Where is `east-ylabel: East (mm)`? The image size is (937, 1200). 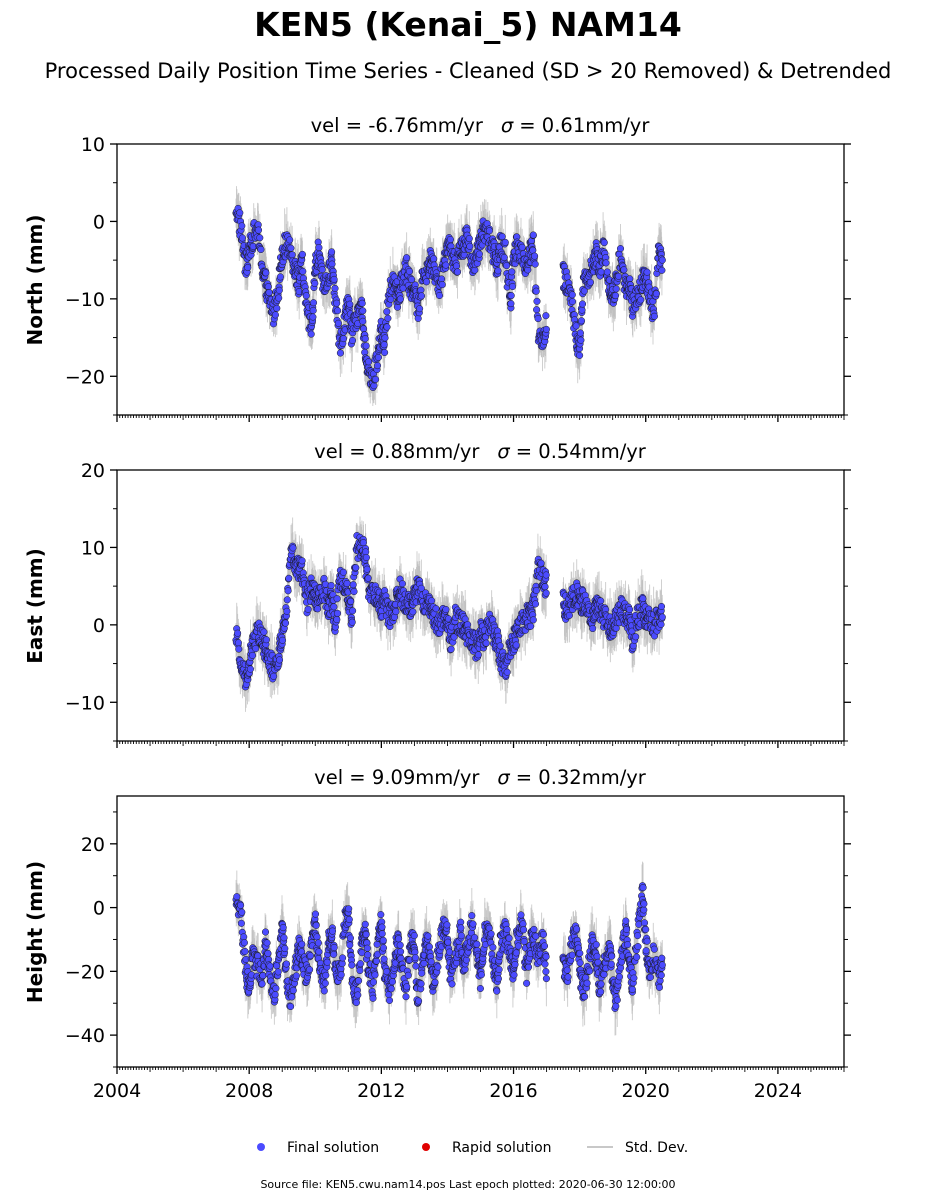 east-ylabel: East (mm) is located at coordinates (35, 606).